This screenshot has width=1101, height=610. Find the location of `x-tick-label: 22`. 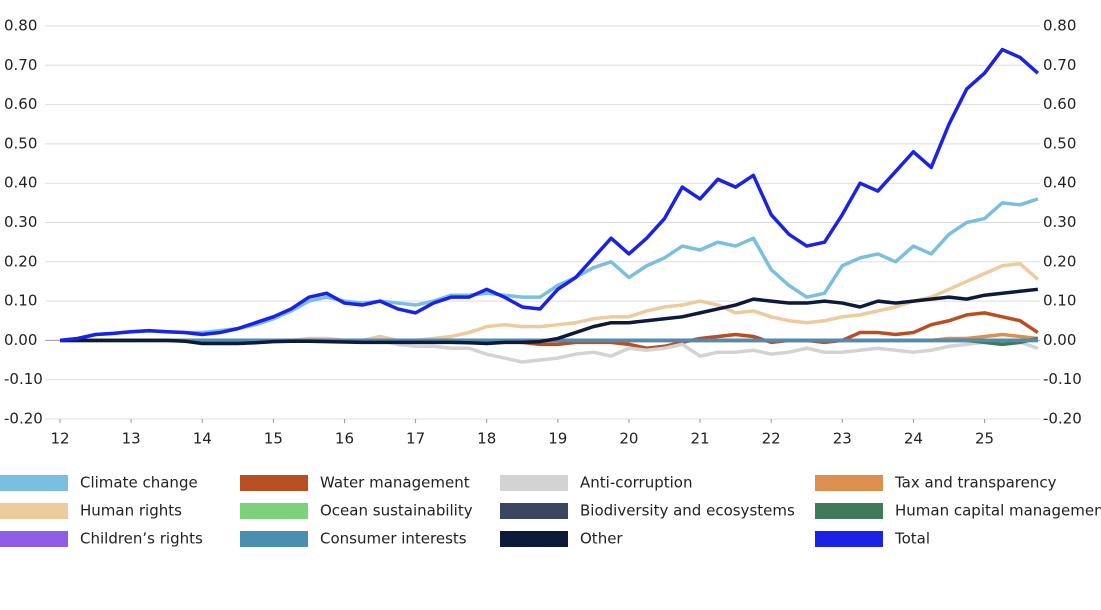

x-tick-label: 22 is located at coordinates (771, 439).